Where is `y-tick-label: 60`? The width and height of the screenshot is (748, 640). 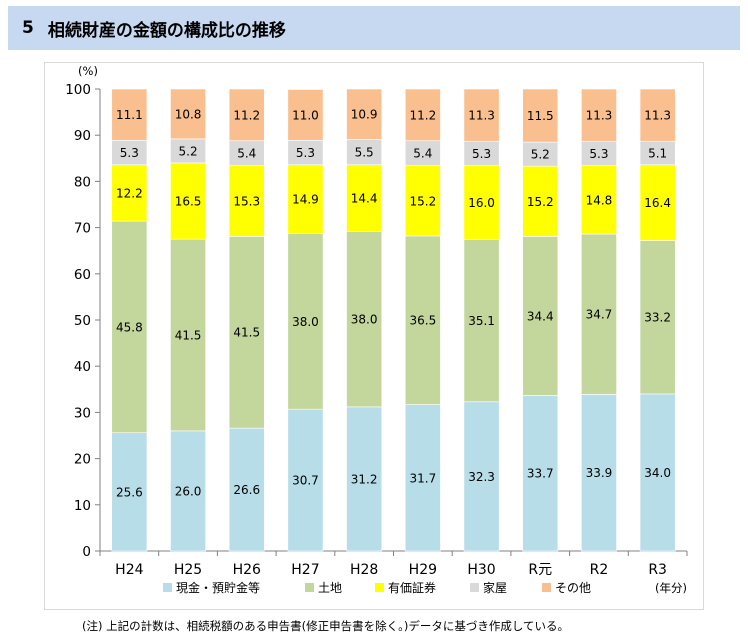 y-tick-label: 60 is located at coordinates (82, 275).